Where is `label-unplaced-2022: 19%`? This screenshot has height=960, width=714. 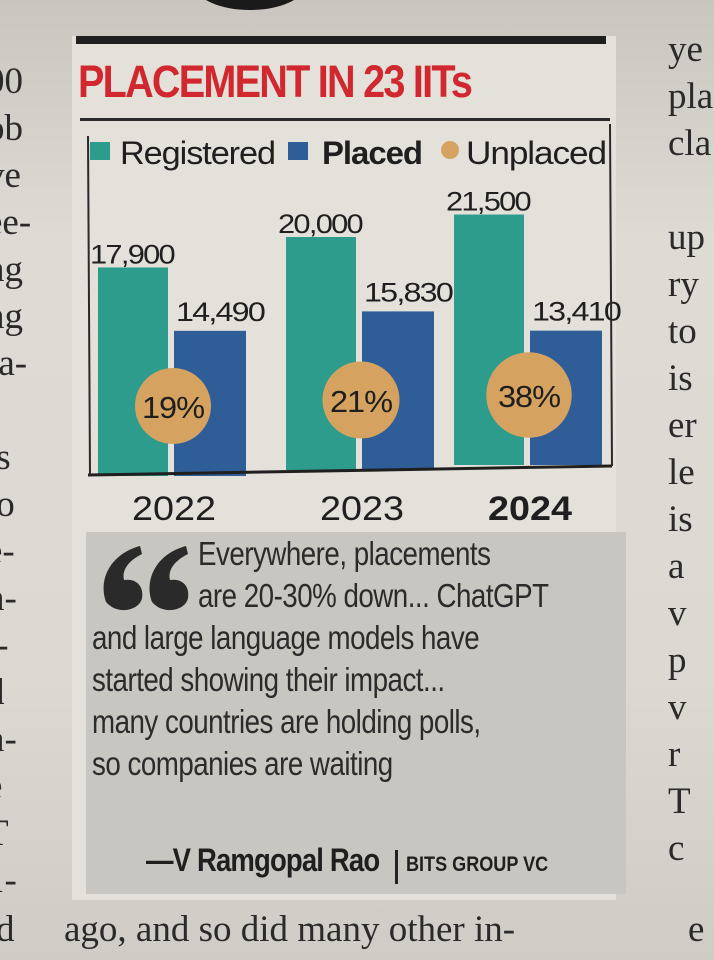
label-unplaced-2022: 19% is located at coordinates (173, 407).